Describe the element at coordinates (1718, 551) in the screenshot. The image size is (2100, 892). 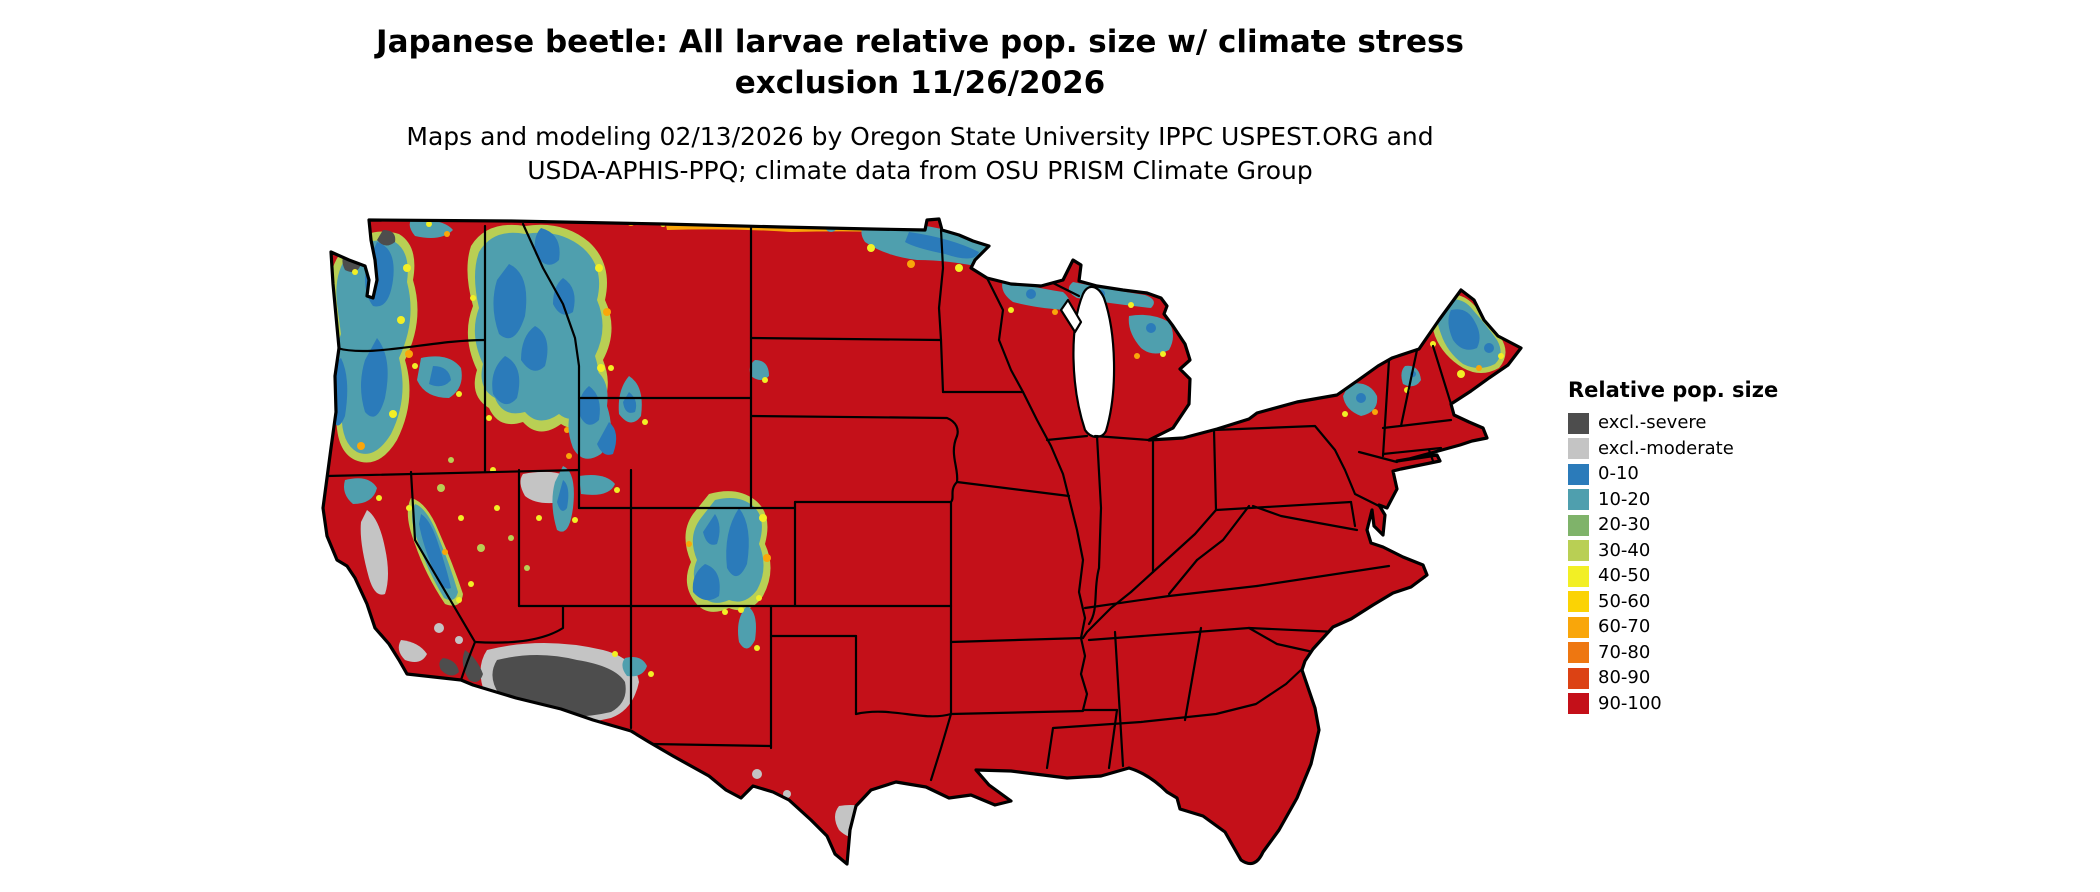
I see `legend-item: 30-40` at that location.